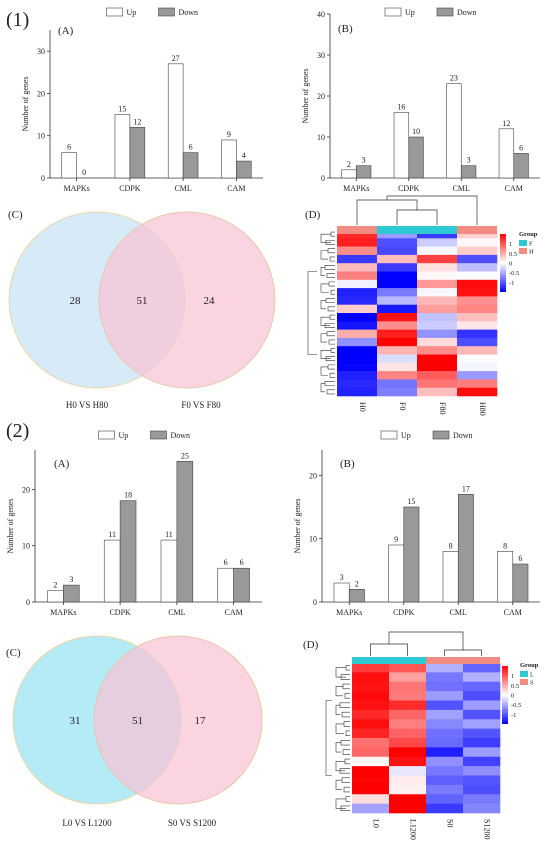  Describe the element at coordinates (77, 188) in the screenshot. I see `x-tick-label: MAPKs` at that location.